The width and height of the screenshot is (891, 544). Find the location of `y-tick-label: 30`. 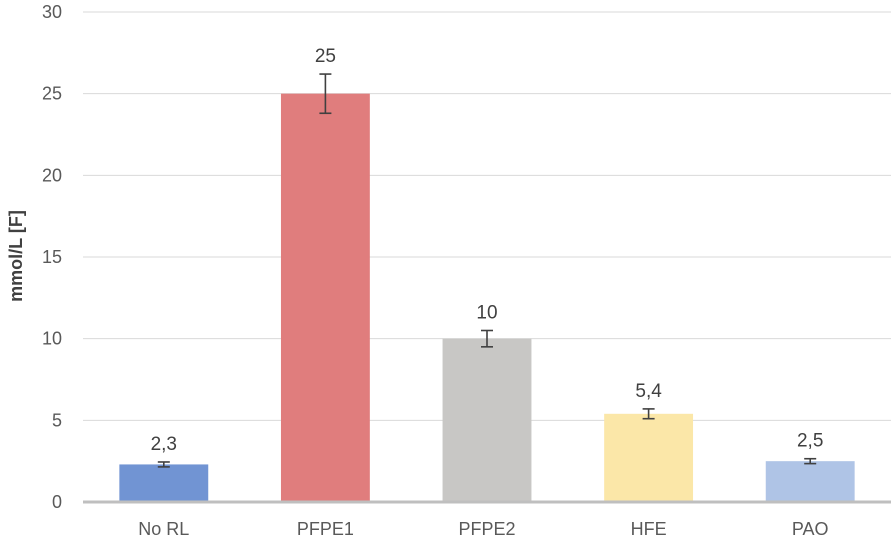

y-tick-label: 30 is located at coordinates (52, 12).